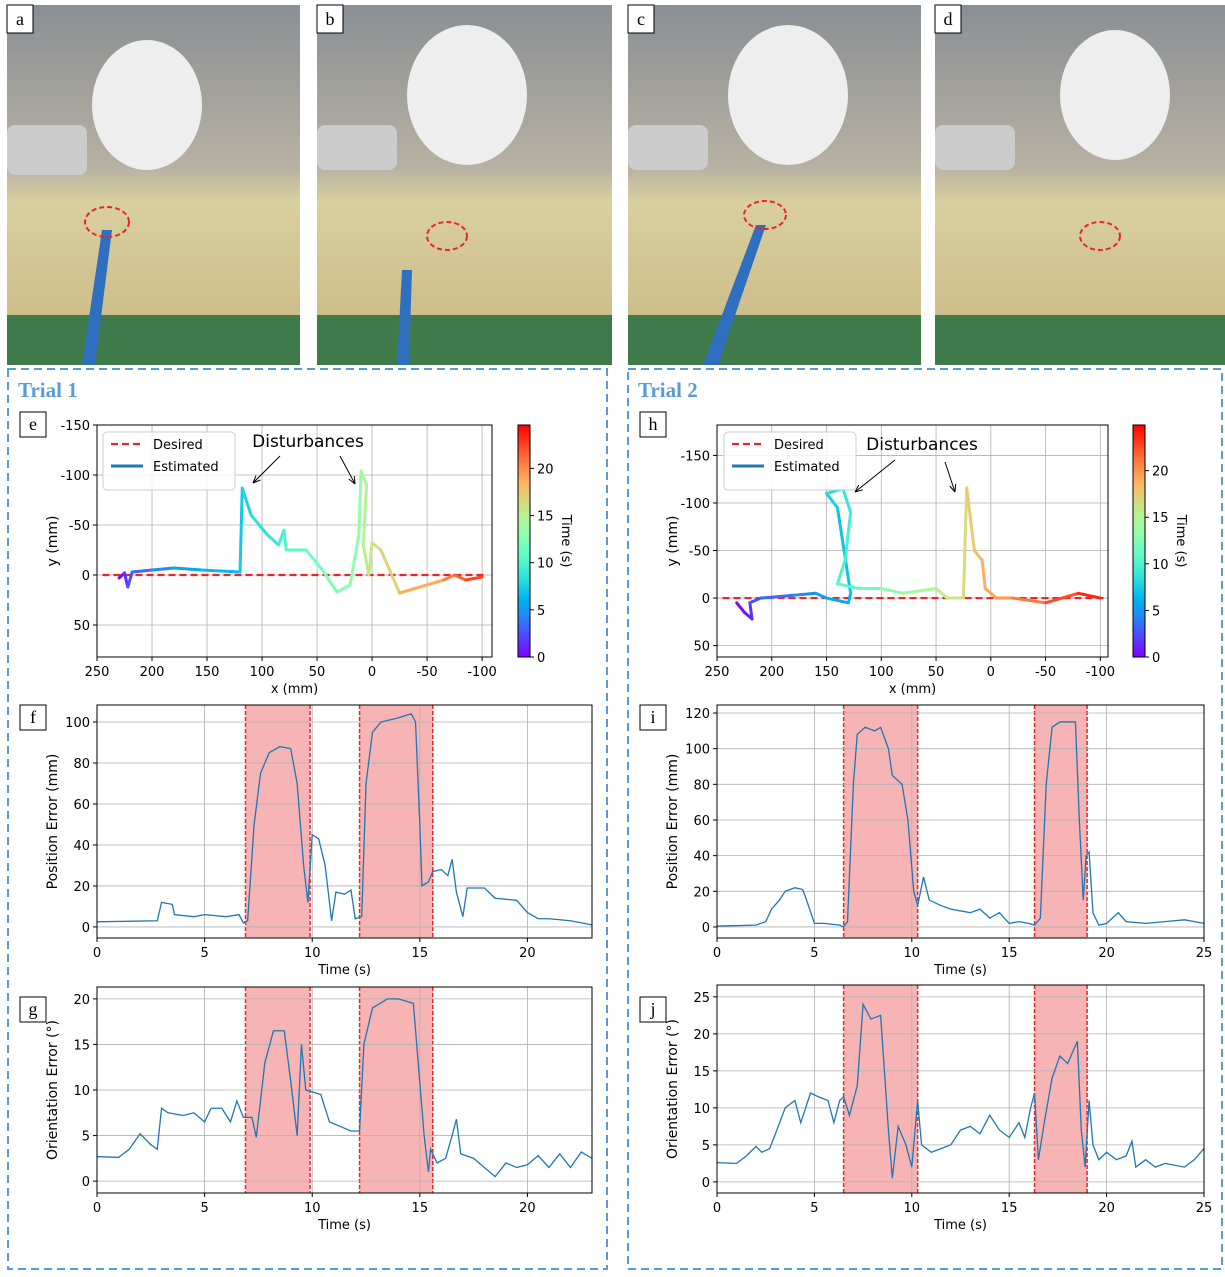 This screenshot has height=1277, width=1225. Describe the element at coordinates (330, 19) in the screenshot. I see `panel-label: b` at that location.